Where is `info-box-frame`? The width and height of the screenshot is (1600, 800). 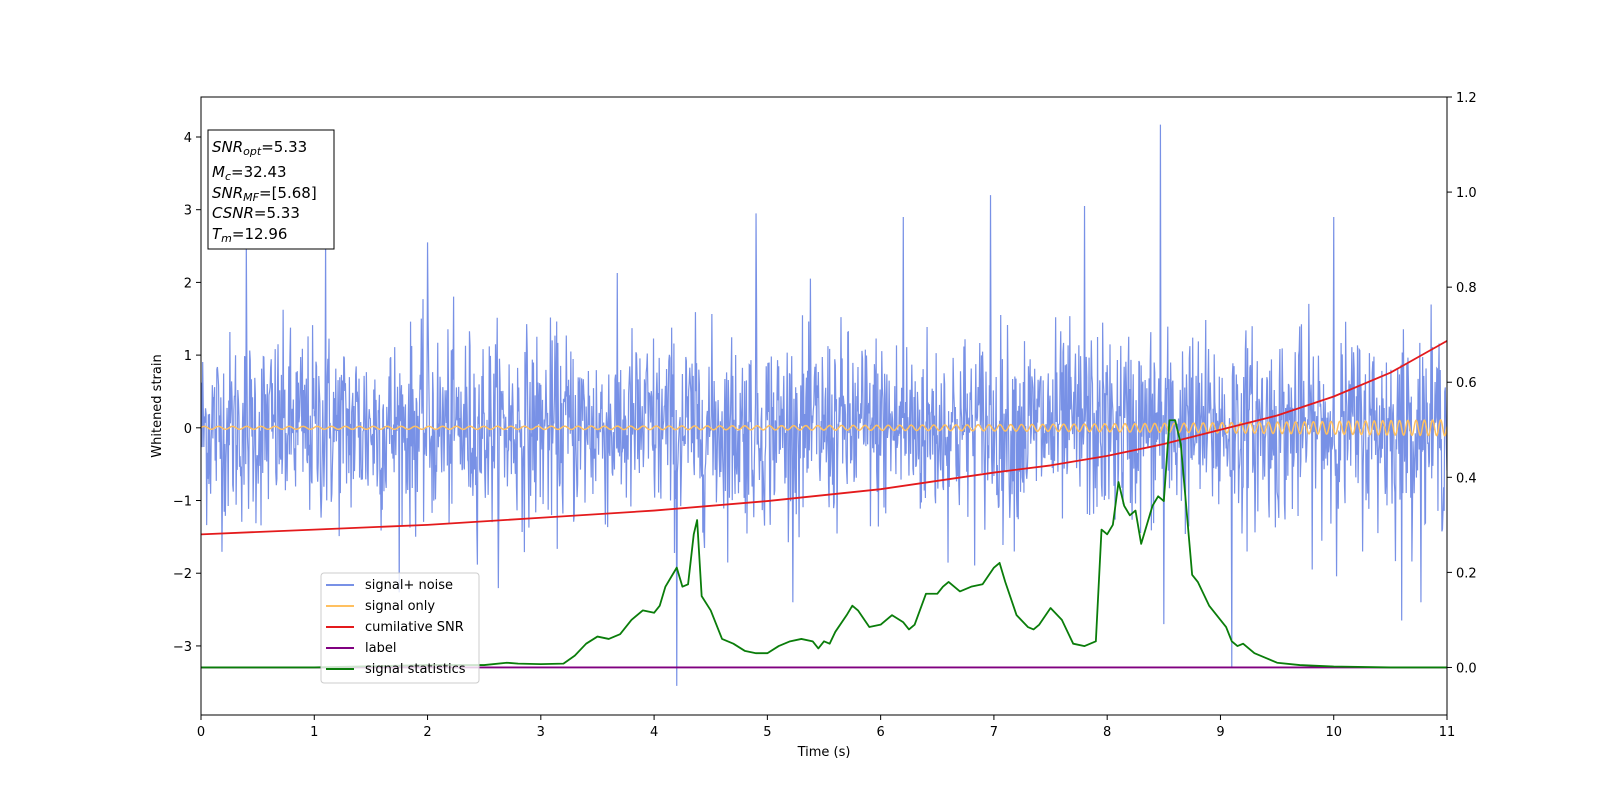 info-box-frame is located at coordinates (271, 189).